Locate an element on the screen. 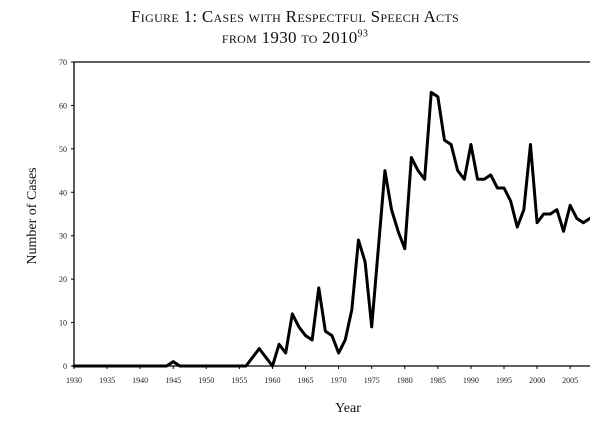 The height and width of the screenshot is (421, 590). y-tick-label: 30 is located at coordinates (63, 236).